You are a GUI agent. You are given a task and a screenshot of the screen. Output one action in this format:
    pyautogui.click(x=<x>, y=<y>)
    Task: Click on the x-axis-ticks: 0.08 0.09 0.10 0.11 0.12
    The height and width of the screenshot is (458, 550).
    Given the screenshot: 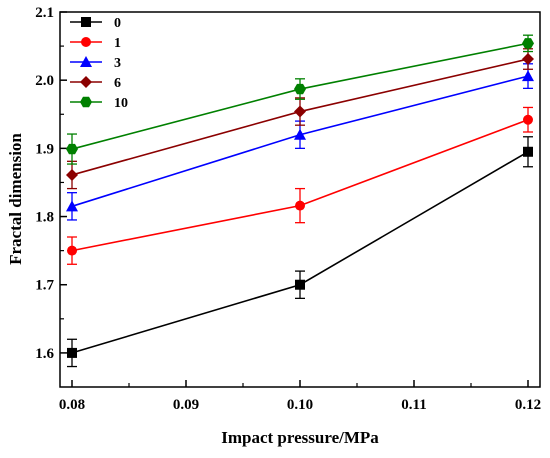 What is the action you would take?
    pyautogui.click(x=300, y=396)
    